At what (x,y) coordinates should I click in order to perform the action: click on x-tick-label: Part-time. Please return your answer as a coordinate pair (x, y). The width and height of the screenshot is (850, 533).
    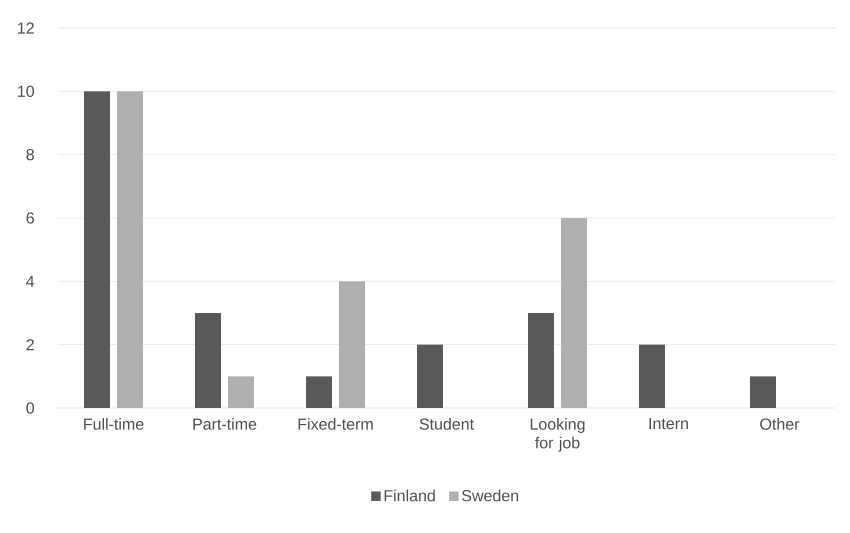
    Looking at the image, I should click on (224, 424).